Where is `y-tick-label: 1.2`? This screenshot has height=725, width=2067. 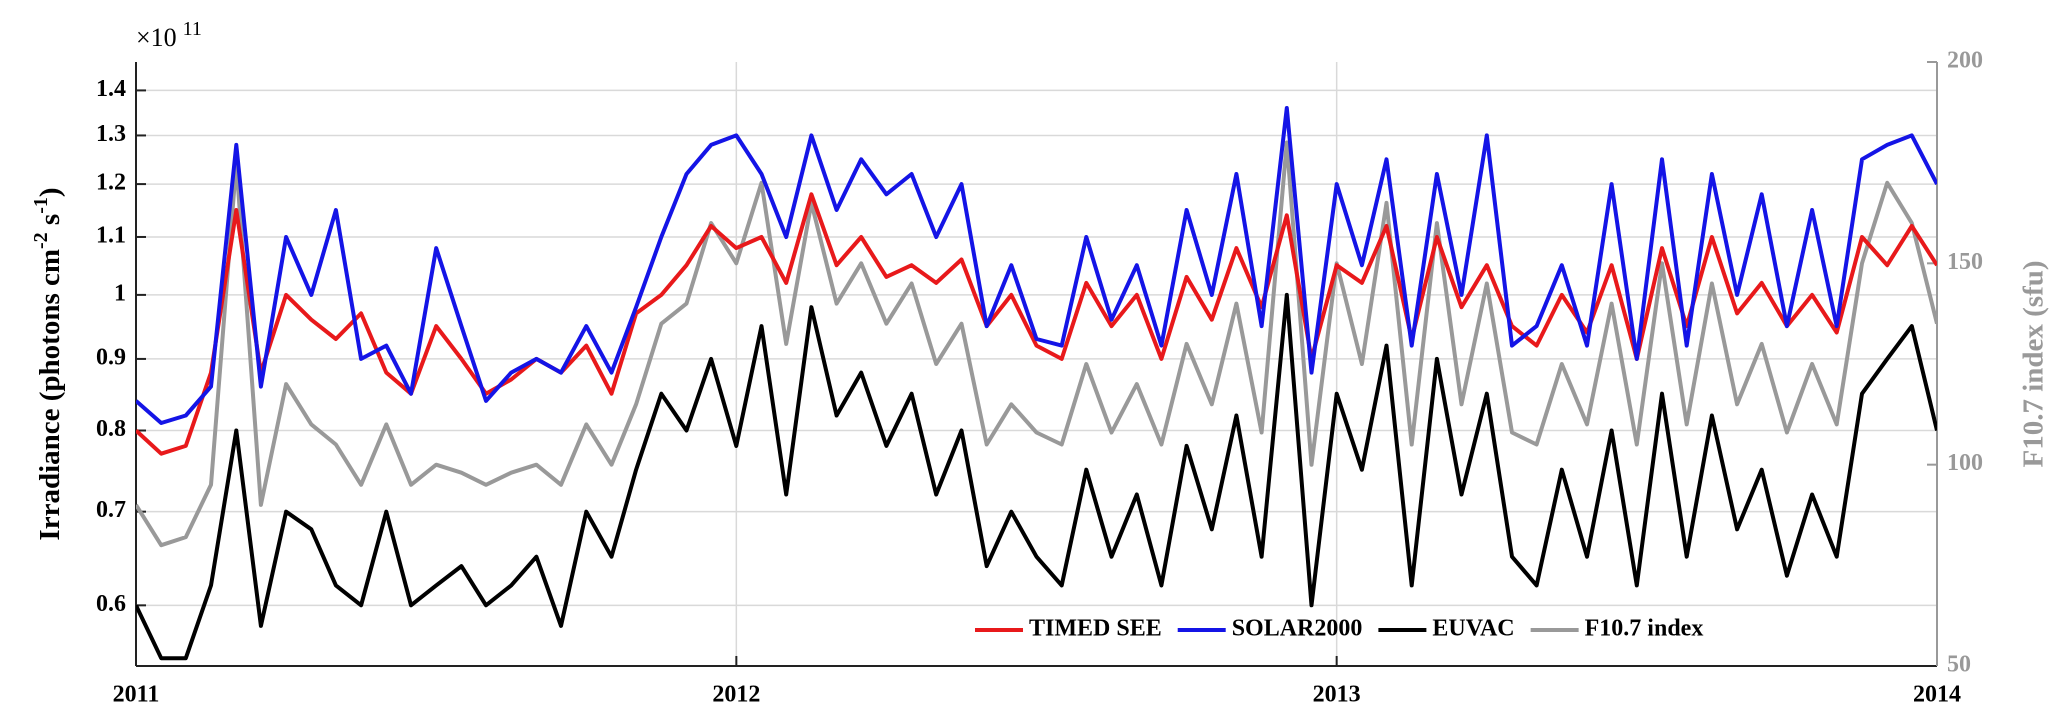 y-tick-label: 1.2 is located at coordinates (111, 183).